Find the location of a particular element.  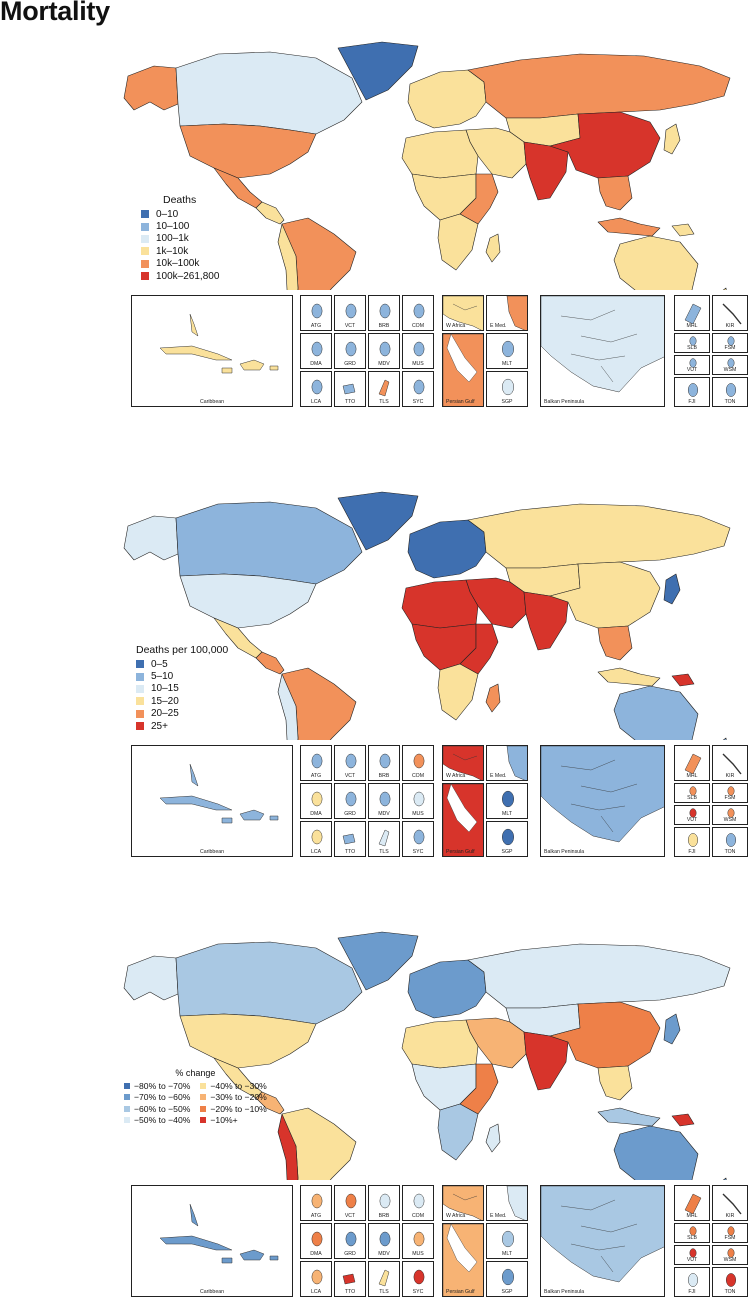

region-se_asia is located at coordinates (615, 643).